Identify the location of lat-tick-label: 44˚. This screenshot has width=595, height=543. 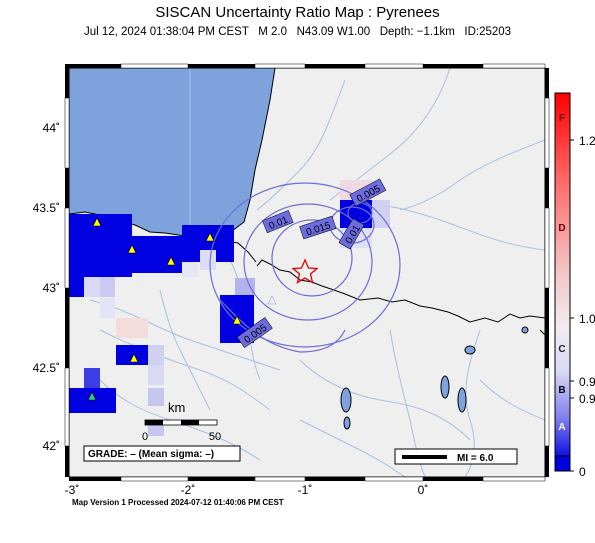
(51, 128).